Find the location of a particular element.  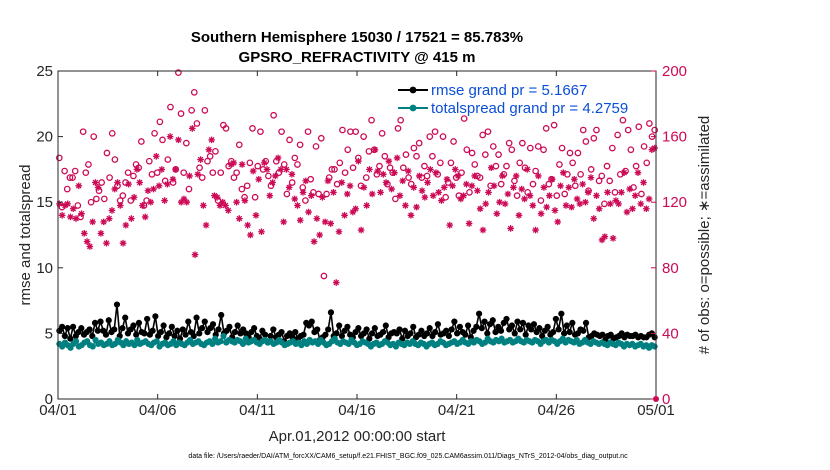

y-axis-left-label: rmse and totalspread is located at coordinates (25, 235).